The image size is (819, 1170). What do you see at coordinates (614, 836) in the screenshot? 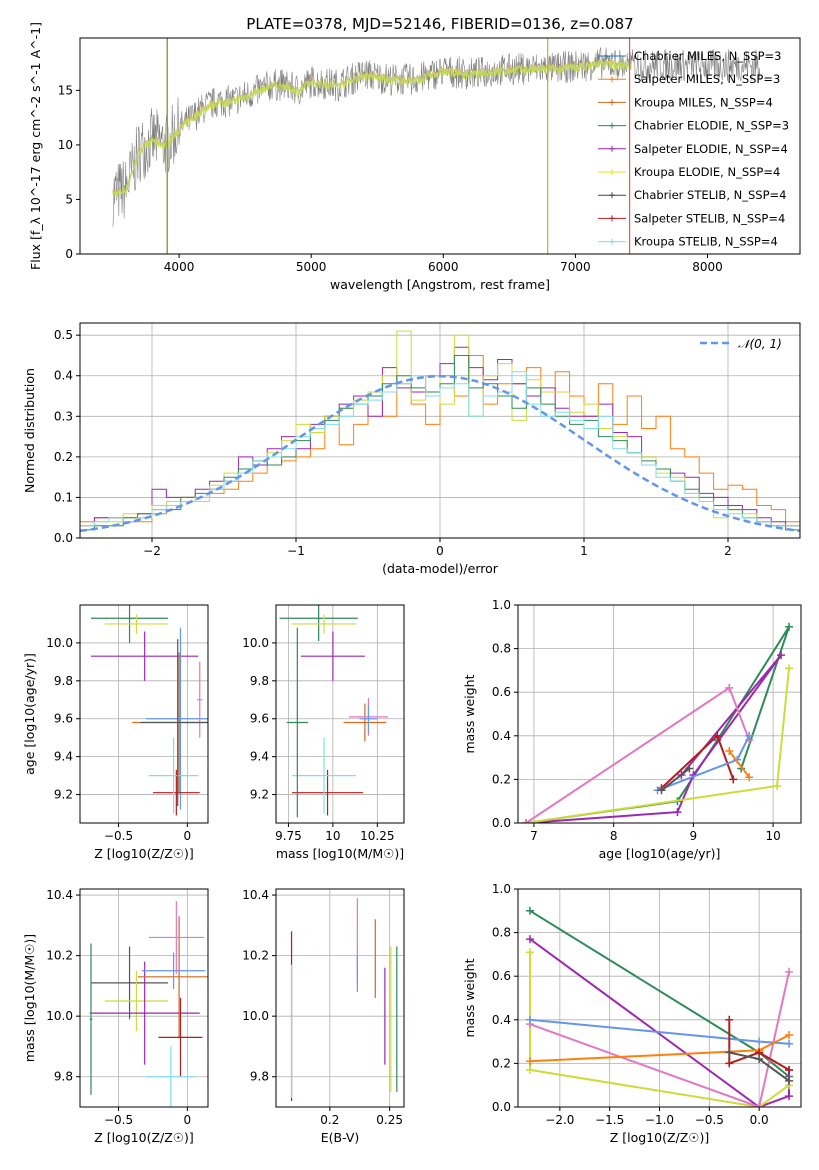
I see `x-tick-label: 8` at bounding box center [614, 836].